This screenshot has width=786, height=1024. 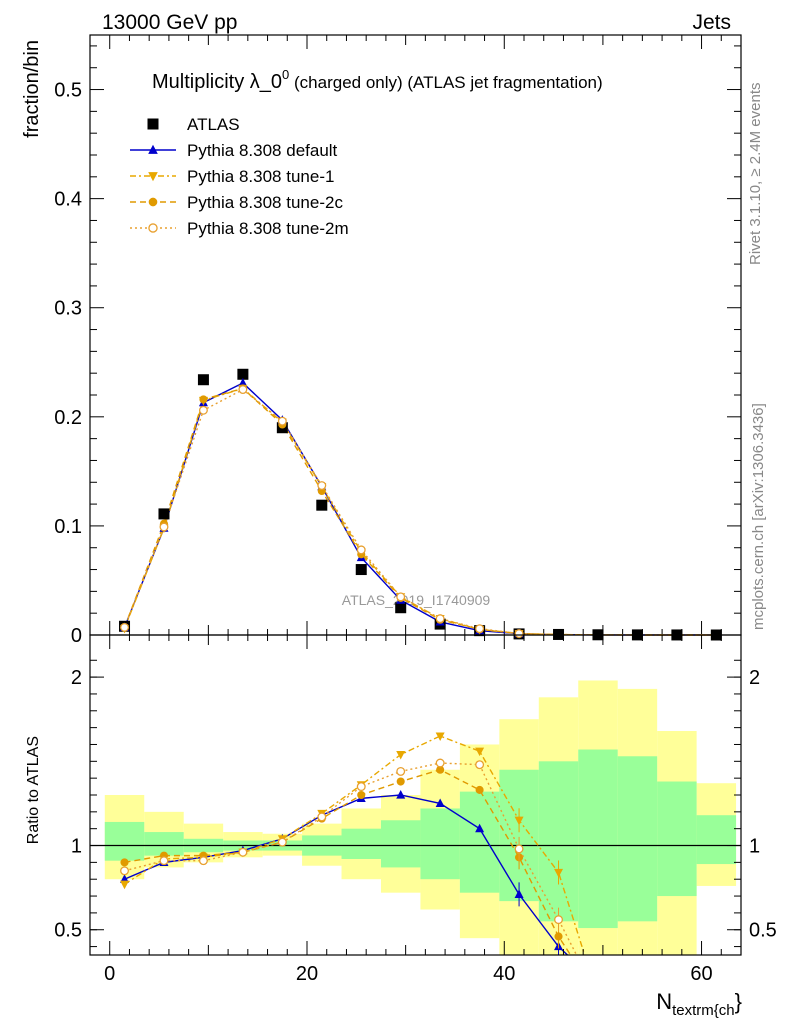 What do you see at coordinates (32, 89) in the screenshot?
I see `top-ylabel: fraction/bin` at bounding box center [32, 89].